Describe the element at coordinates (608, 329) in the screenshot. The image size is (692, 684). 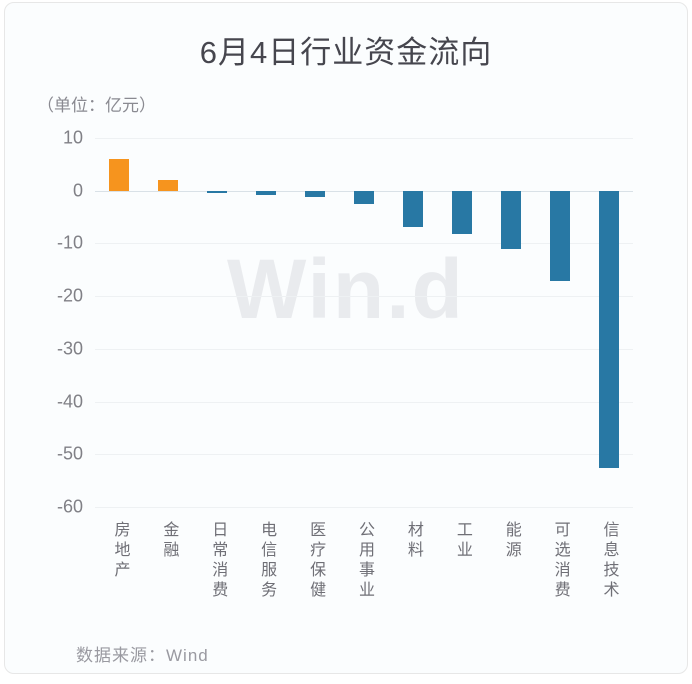
I see `bar-信息技术` at that location.